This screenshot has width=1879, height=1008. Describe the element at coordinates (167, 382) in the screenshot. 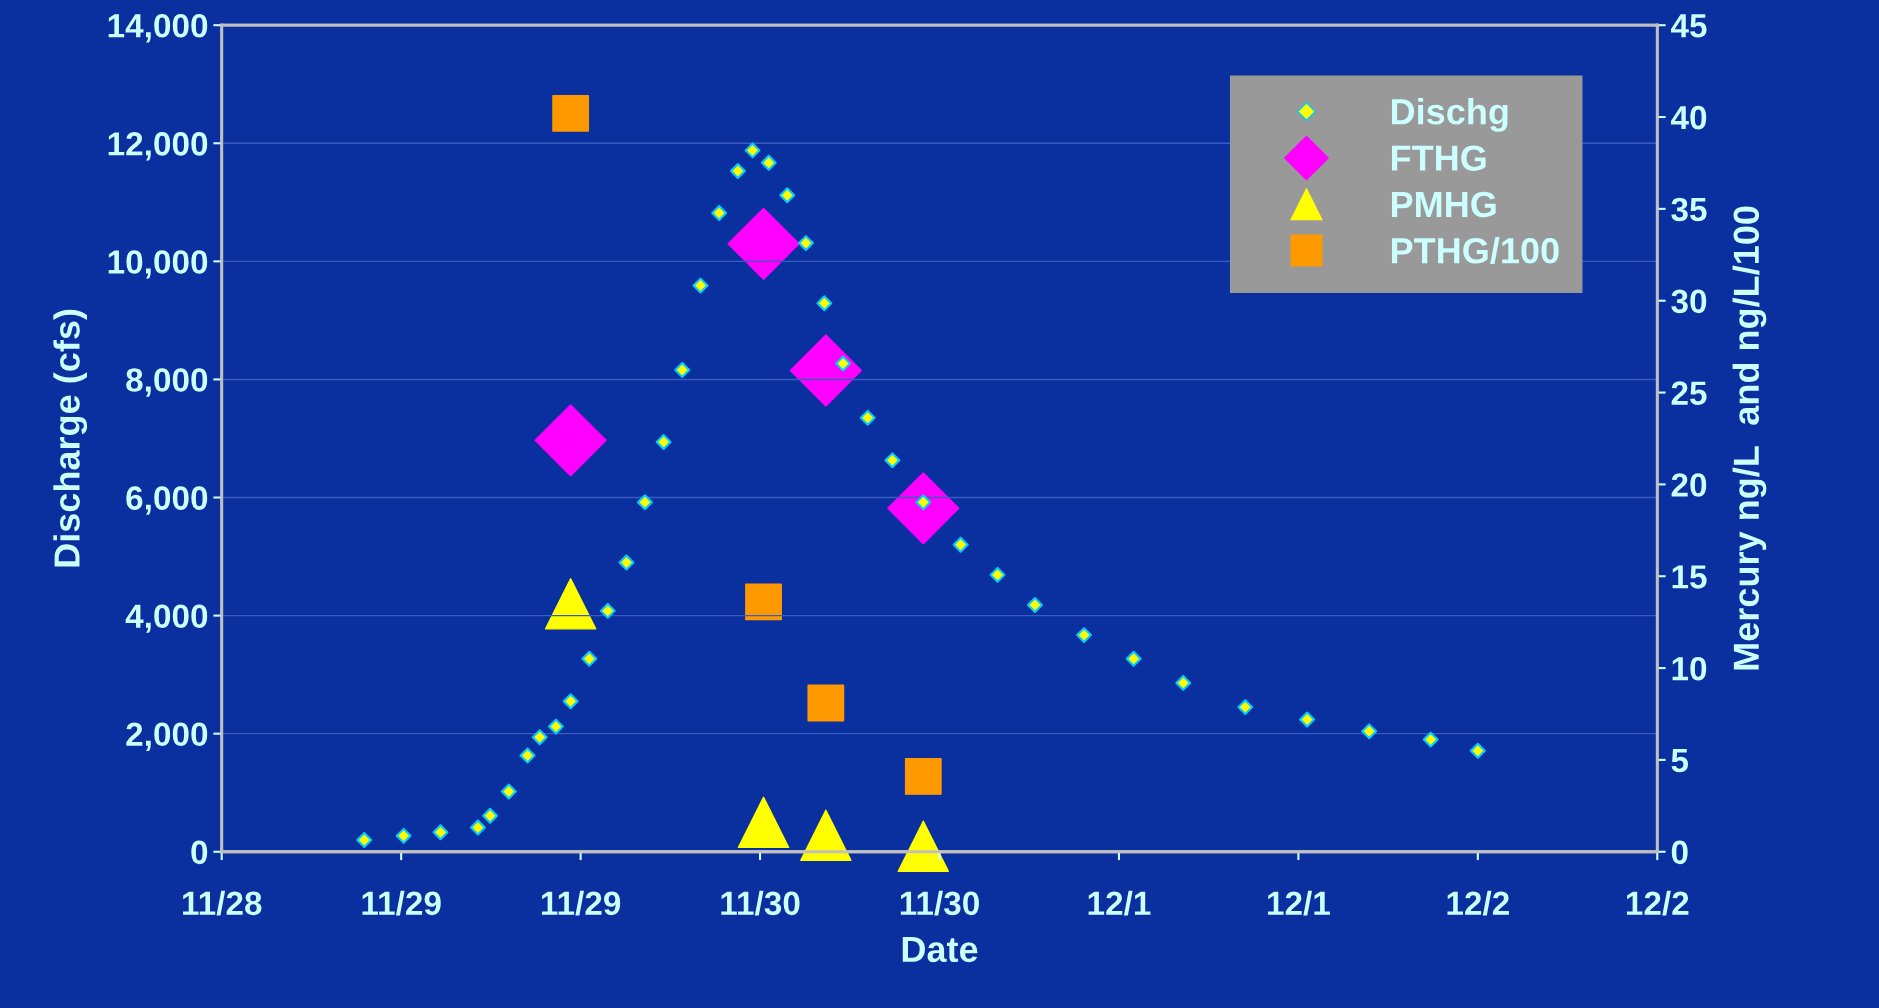

I see `y-tick-label: 8,000` at that location.